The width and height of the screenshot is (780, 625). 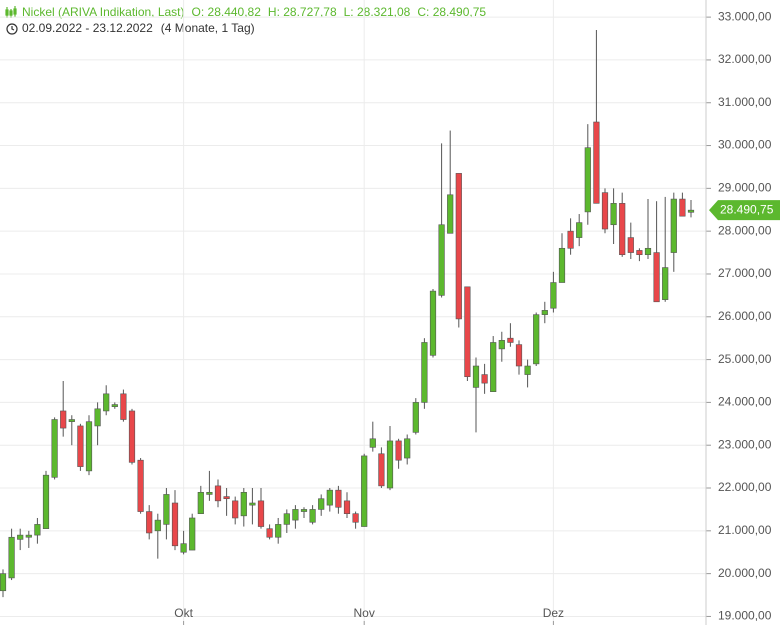 What do you see at coordinates (745, 316) in the screenshot?
I see `y-tick-label: 26.000,00` at bounding box center [745, 316].